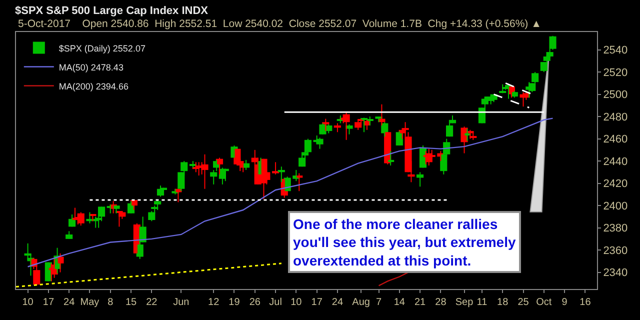  Describe the element at coordinates (615, 95) in the screenshot. I see `y-tick-label: 2500` at that location.